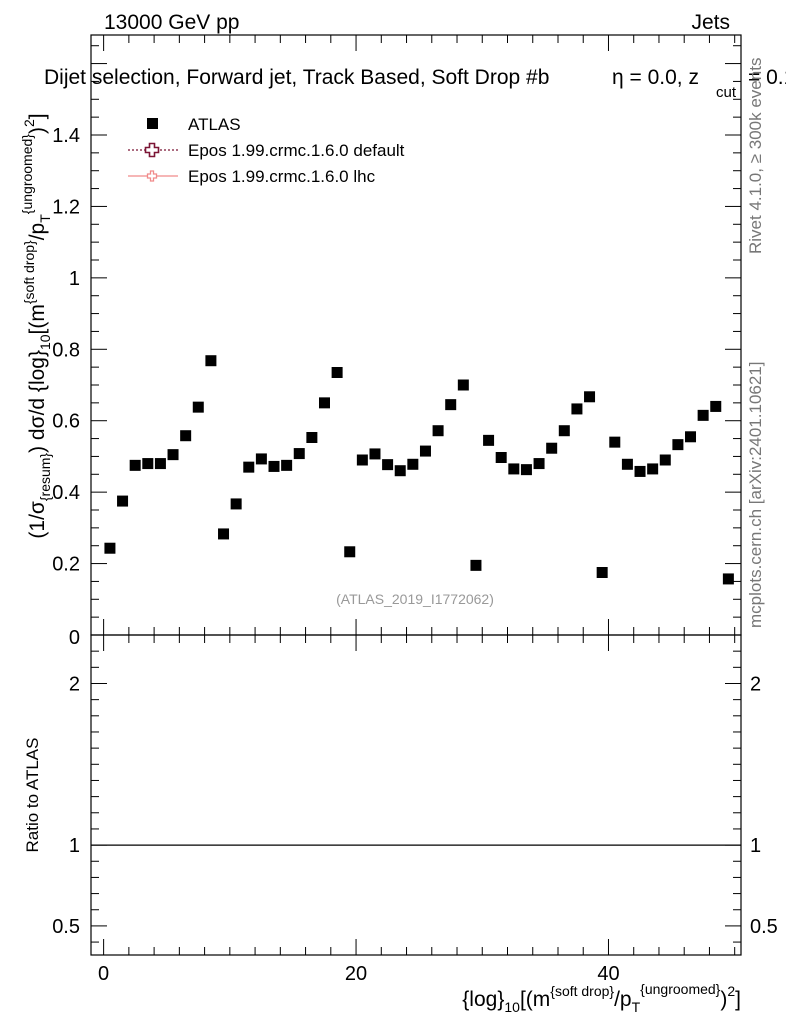  Describe the element at coordinates (764, 927) in the screenshot. I see `ratio-y-tick-label-right: 0.5` at that location.